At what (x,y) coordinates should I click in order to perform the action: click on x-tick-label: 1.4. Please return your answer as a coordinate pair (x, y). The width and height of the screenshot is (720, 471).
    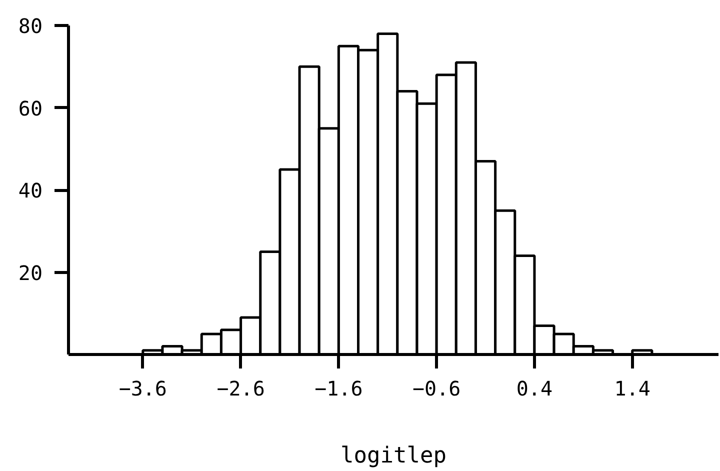
    Looking at the image, I should click on (632, 388).